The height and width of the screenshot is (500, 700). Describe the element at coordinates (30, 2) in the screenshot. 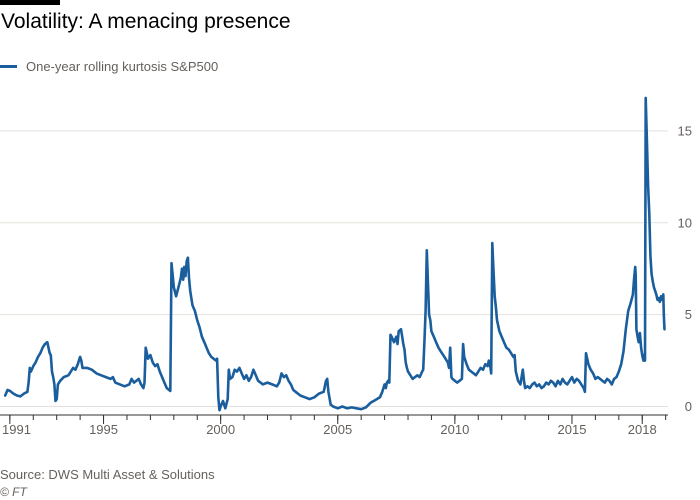

I see `brand-top-bar` at that location.